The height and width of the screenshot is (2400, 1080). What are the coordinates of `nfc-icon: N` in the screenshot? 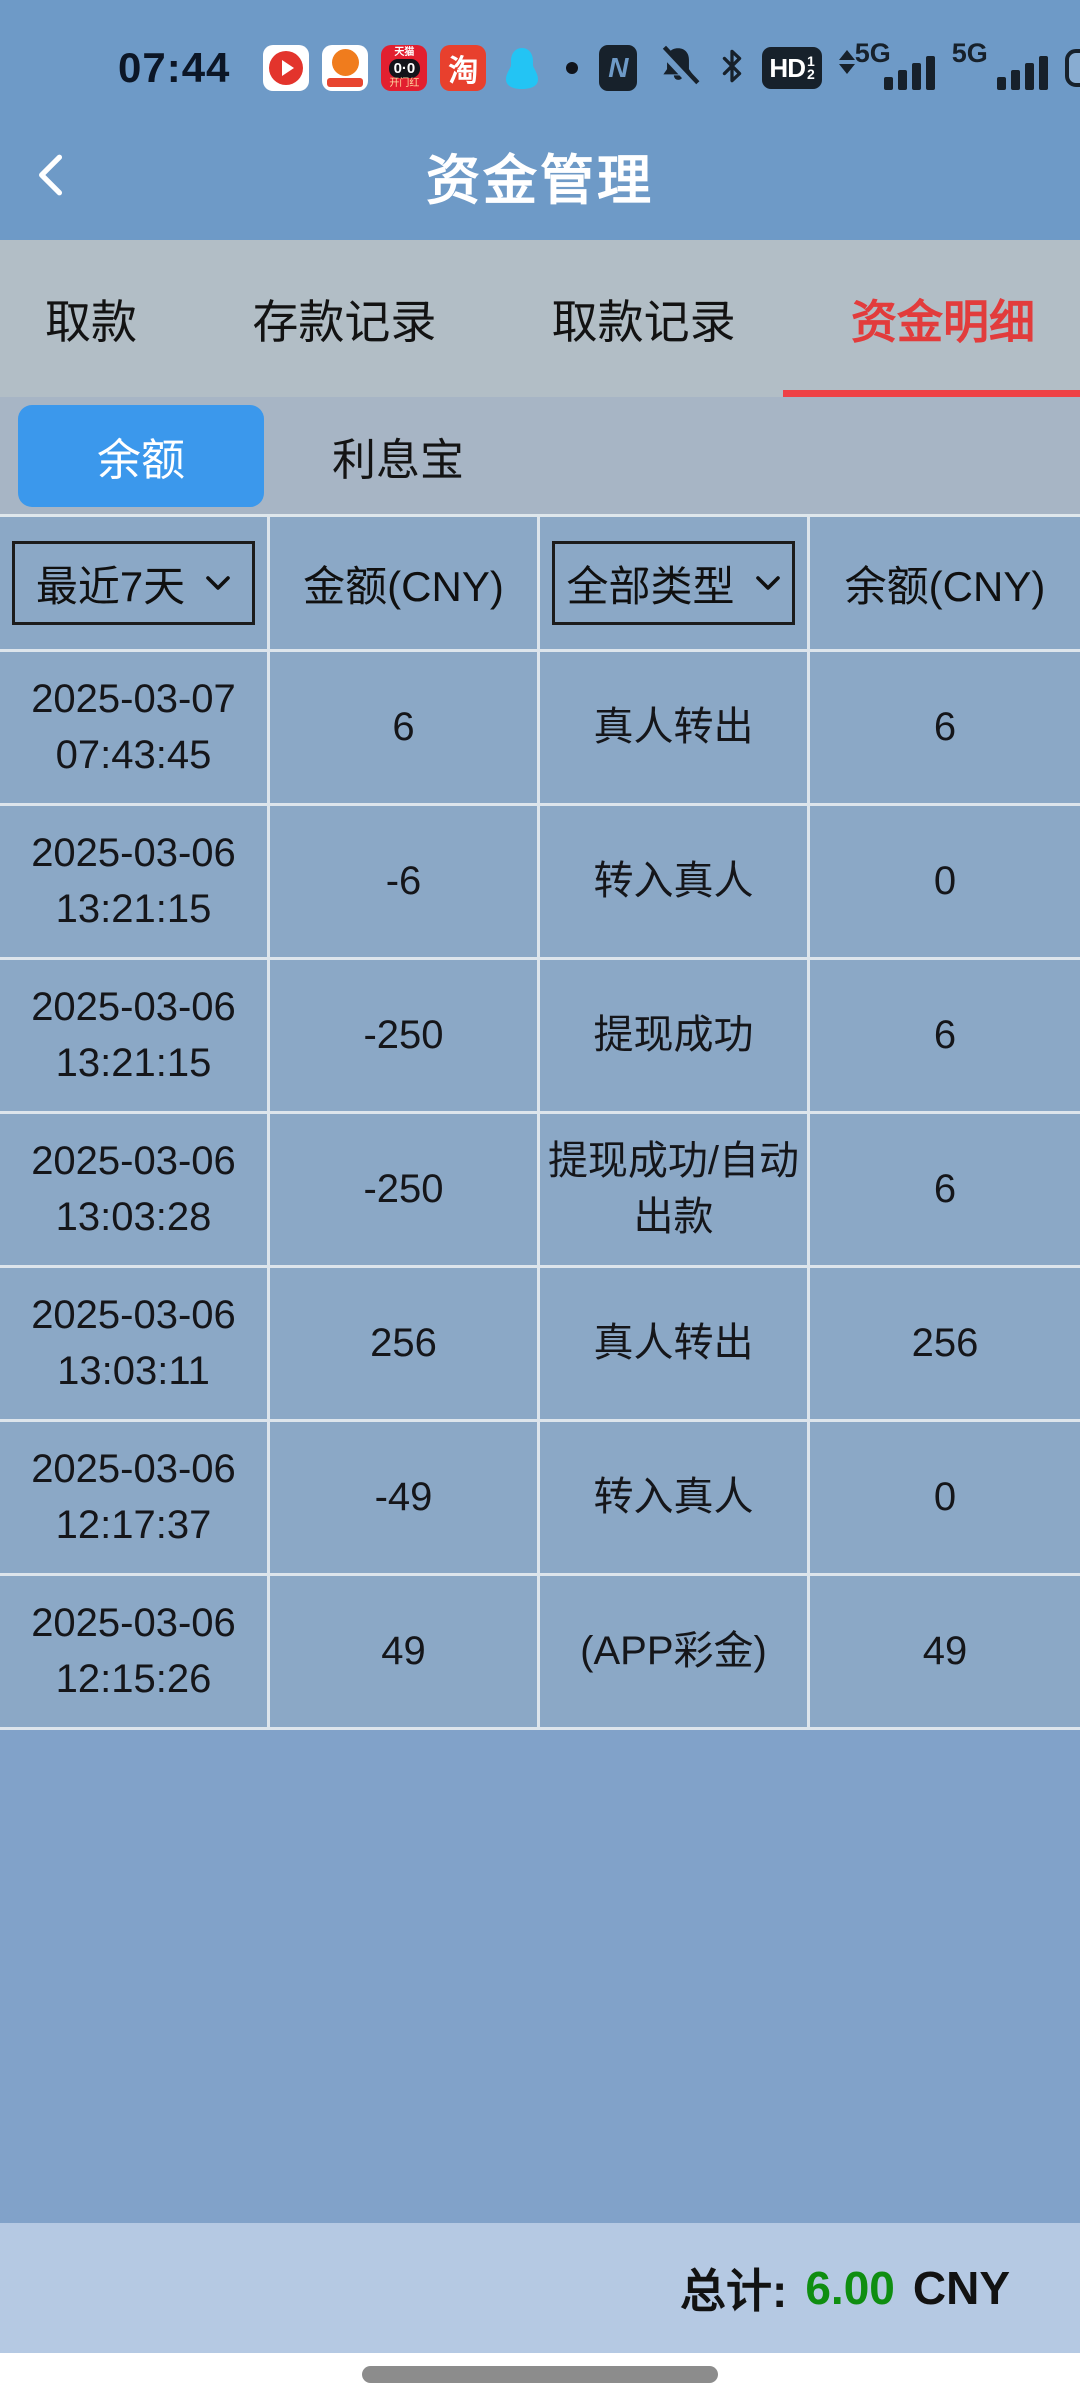 It's located at (618, 68).